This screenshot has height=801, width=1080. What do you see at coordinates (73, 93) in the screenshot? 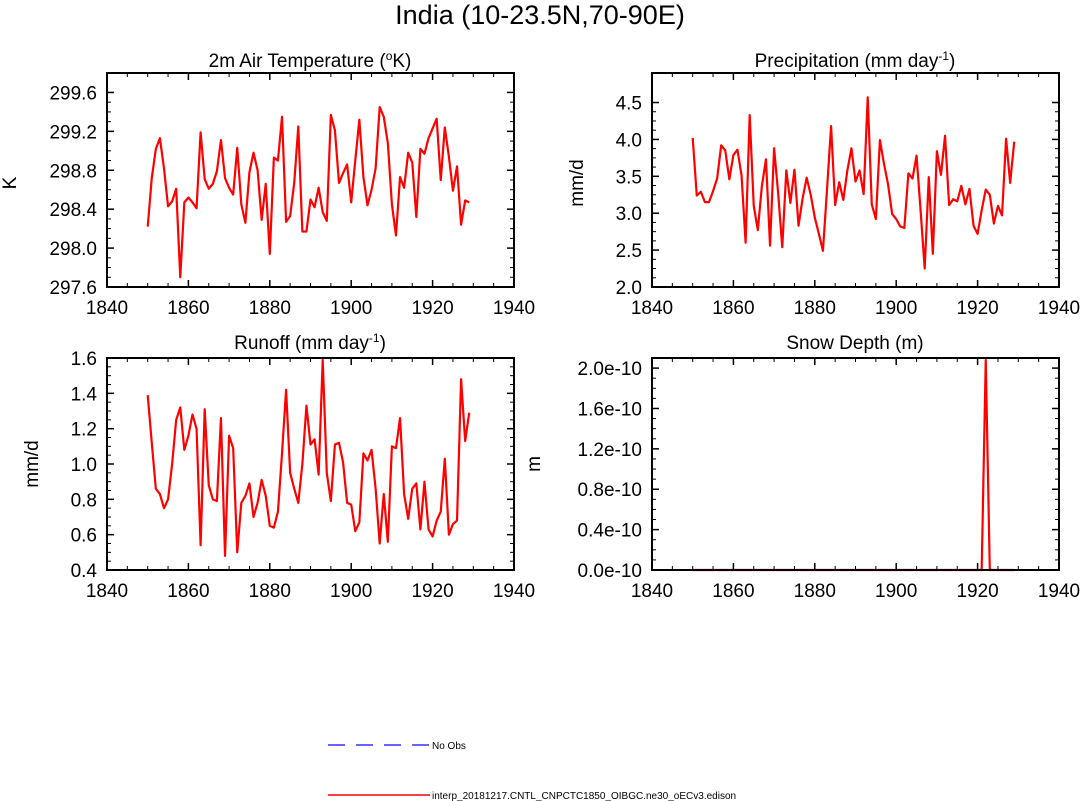
I see `y-tick-label-0-5: 299.6` at bounding box center [73, 93].